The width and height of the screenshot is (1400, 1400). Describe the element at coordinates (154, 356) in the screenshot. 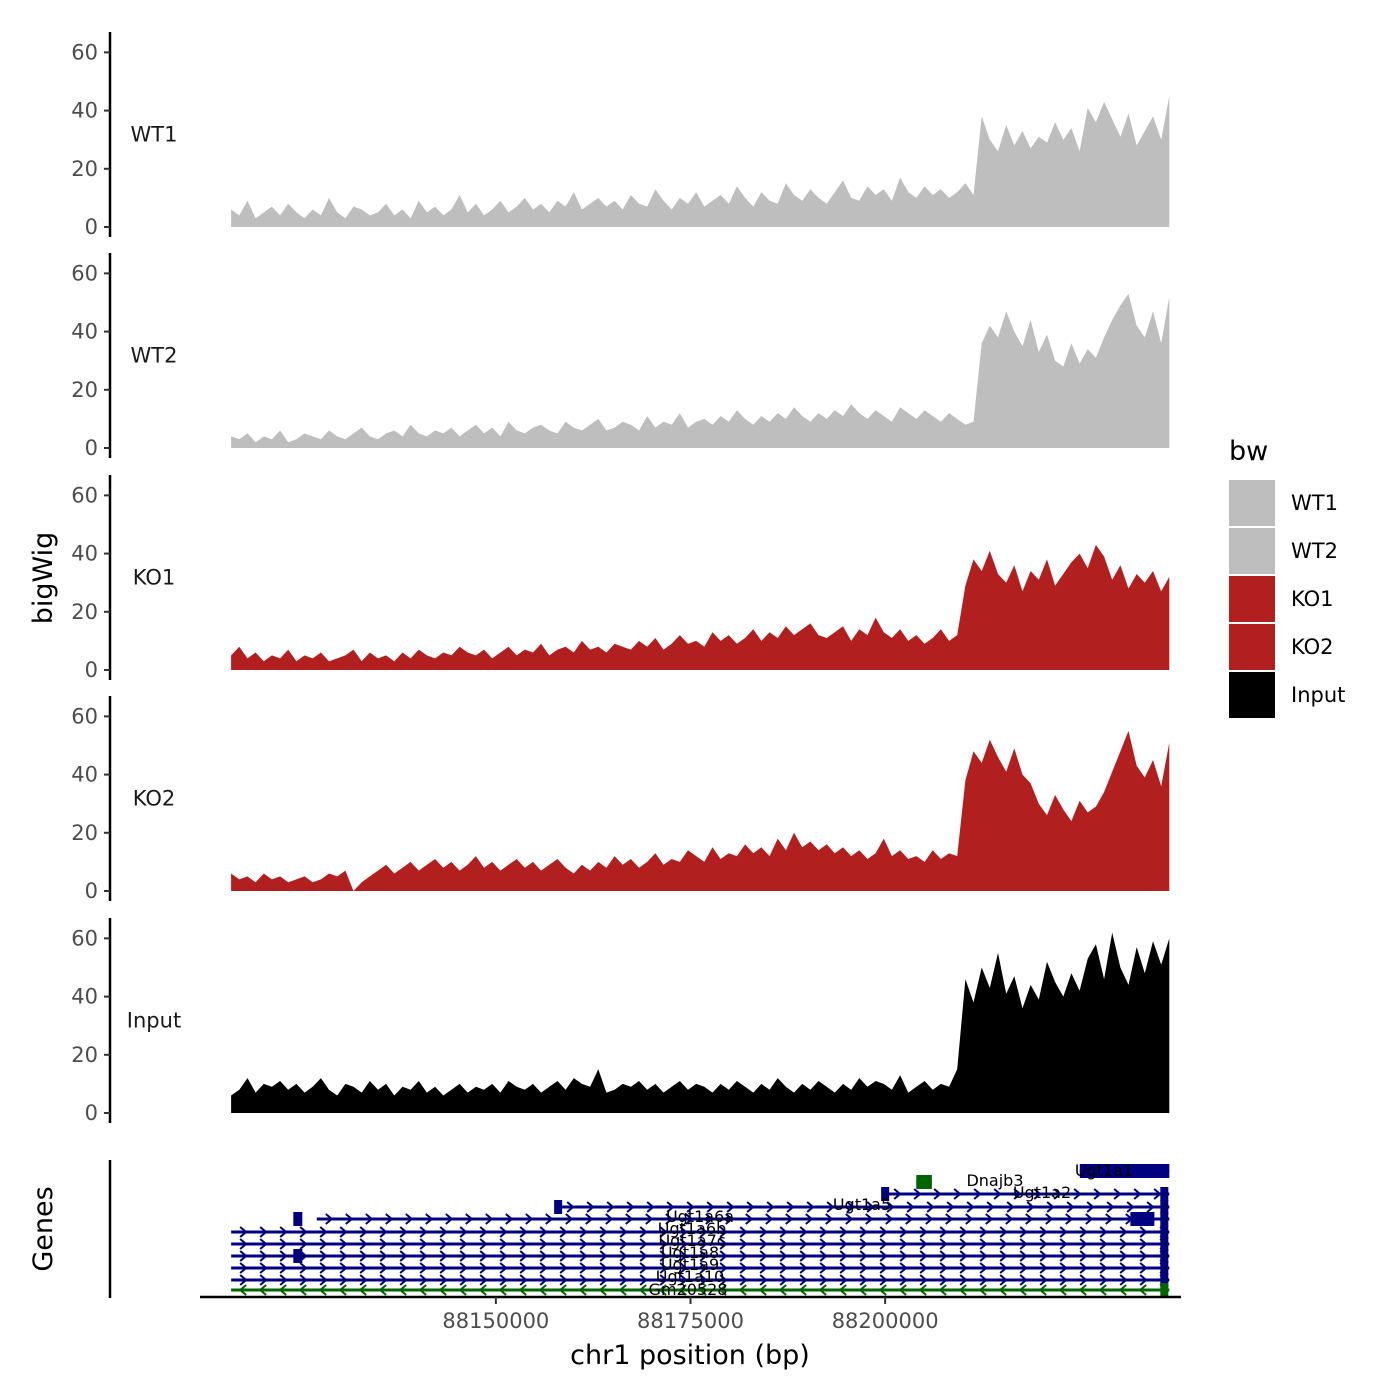

I see `track-label-wt2: WT2` at that location.